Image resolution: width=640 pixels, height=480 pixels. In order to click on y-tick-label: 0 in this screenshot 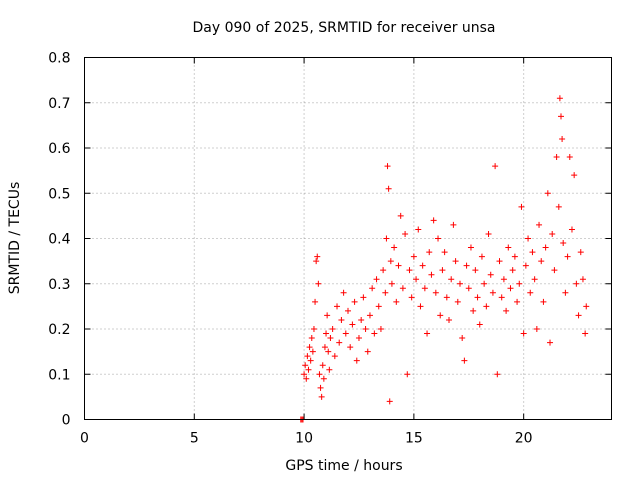, I will do `click(66, 421)`.